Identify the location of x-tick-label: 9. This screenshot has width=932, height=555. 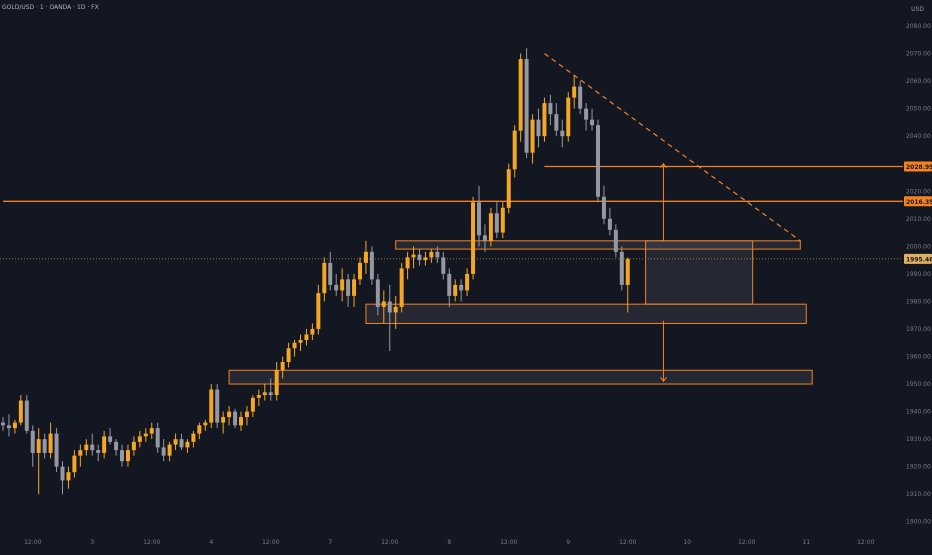
(568, 542).